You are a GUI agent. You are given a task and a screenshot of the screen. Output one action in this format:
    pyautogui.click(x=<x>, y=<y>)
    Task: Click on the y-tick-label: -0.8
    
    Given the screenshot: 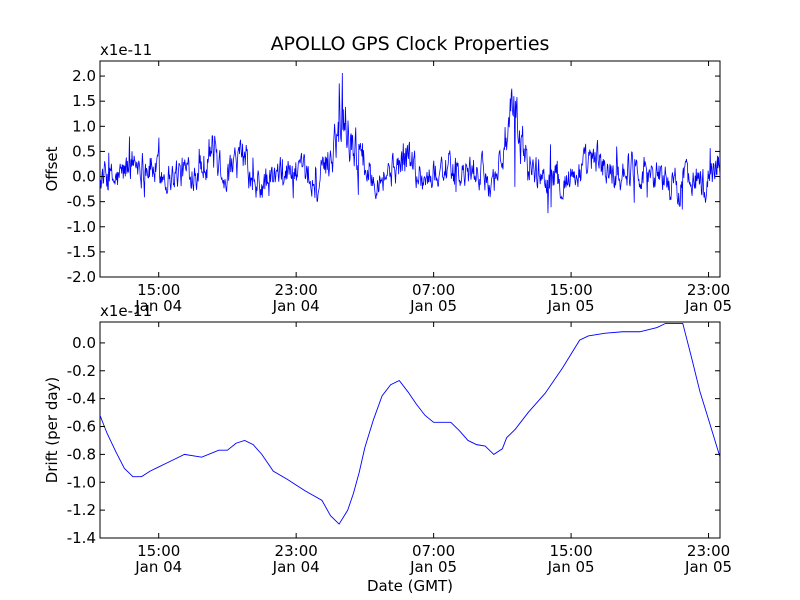 What is the action you would take?
    pyautogui.click(x=81, y=454)
    